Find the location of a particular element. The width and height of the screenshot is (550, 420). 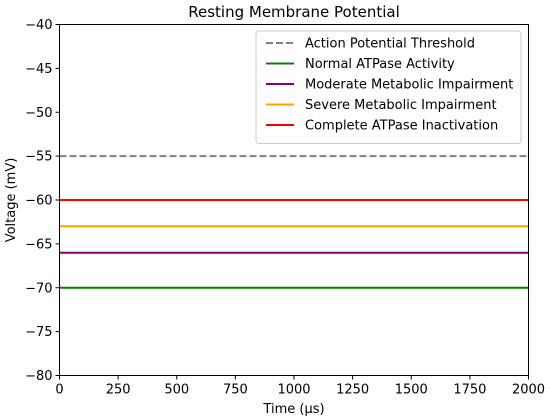

x-tick-label: 500 is located at coordinates (176, 390).